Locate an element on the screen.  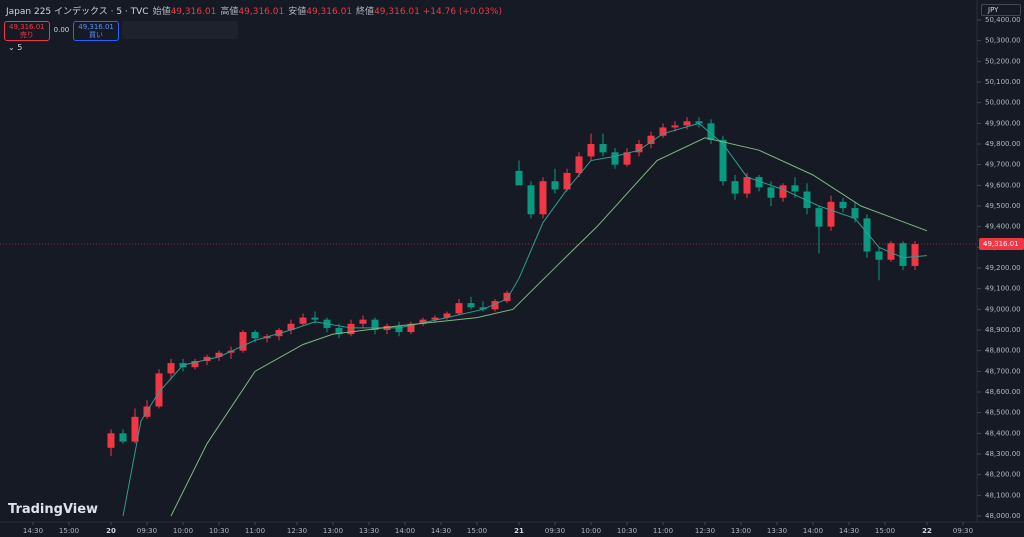
y-tick-label: 50,100.00 is located at coordinates (1003, 82).